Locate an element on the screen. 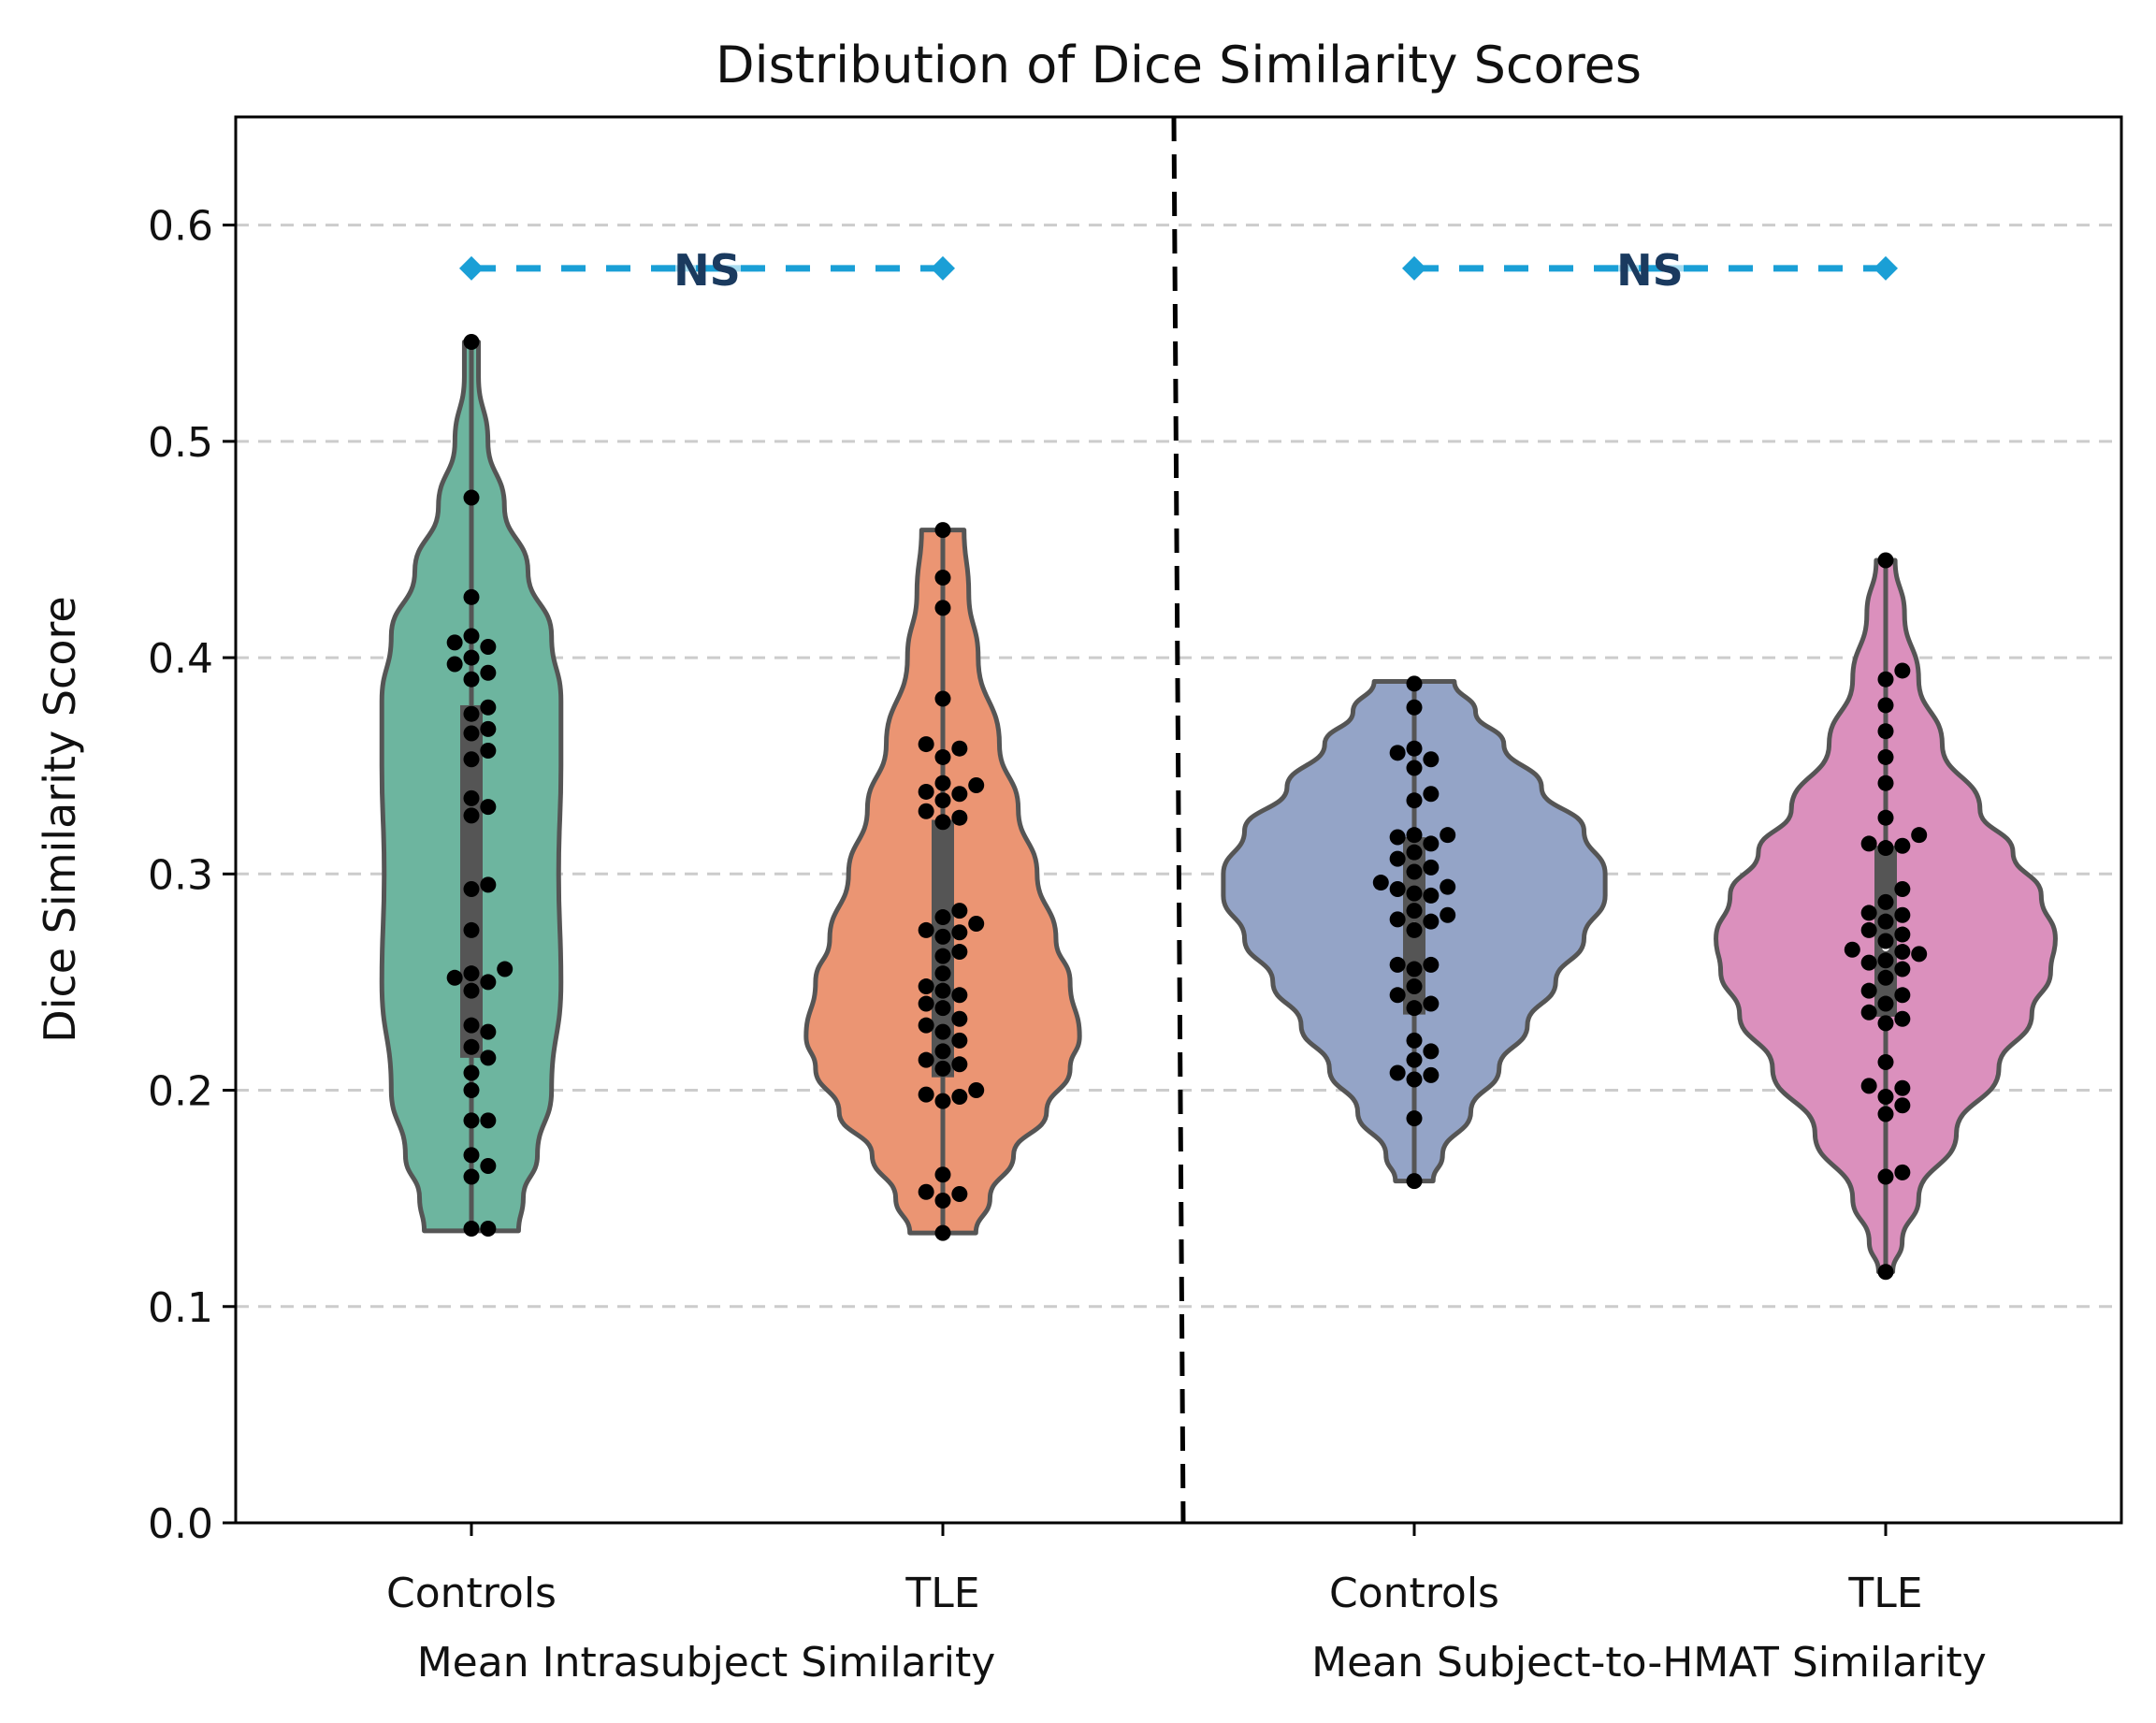 The height and width of the screenshot is (1723, 2156). y-axis-label: Dice Similarity Score is located at coordinates (60, 819).